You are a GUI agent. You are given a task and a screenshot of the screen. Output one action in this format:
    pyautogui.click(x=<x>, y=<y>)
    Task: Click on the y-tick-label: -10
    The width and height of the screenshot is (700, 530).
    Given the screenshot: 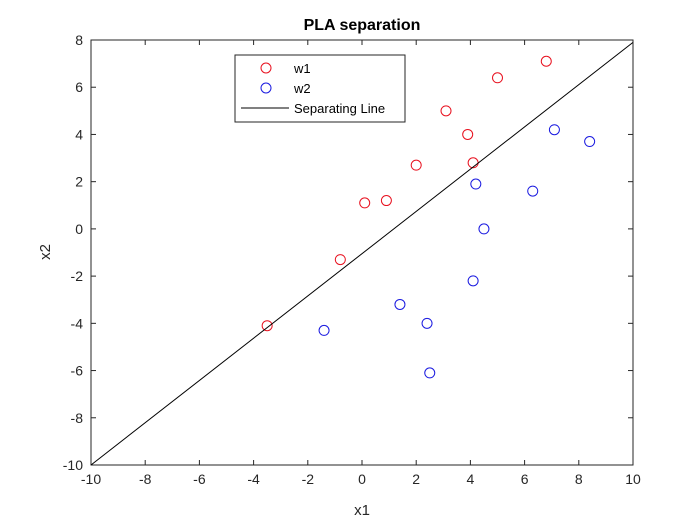 What is the action you would take?
    pyautogui.click(x=73, y=465)
    